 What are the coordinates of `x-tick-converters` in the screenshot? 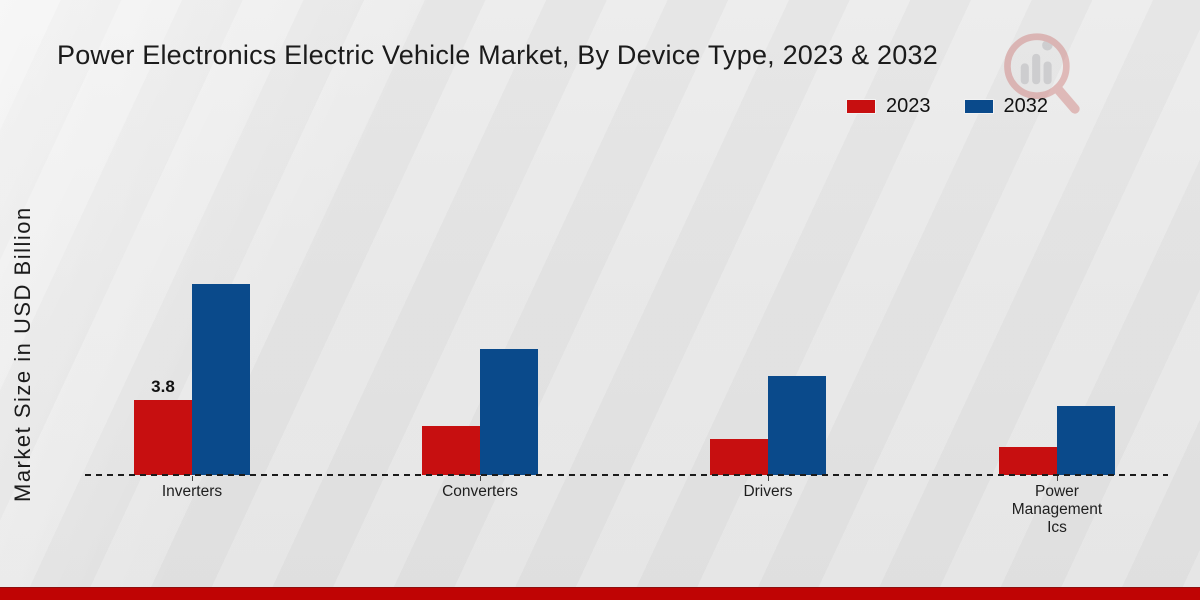 It's located at (480, 478).